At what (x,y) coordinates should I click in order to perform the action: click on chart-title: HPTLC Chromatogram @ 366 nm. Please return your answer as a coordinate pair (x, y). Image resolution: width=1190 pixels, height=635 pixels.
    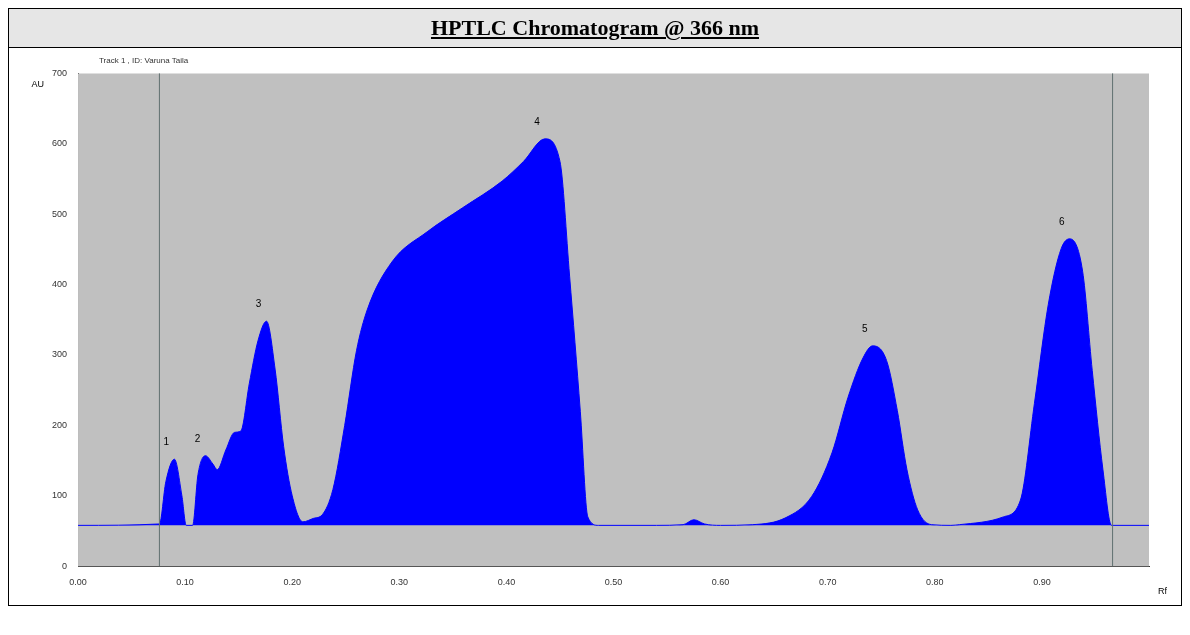
    Looking at the image, I should click on (595, 28).